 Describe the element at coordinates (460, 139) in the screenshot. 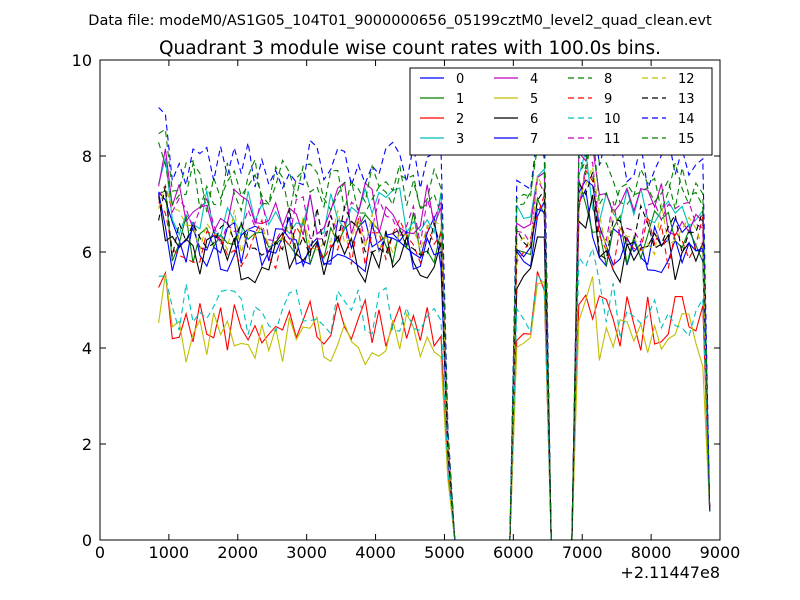

I see `legend-label-3: 3` at that location.